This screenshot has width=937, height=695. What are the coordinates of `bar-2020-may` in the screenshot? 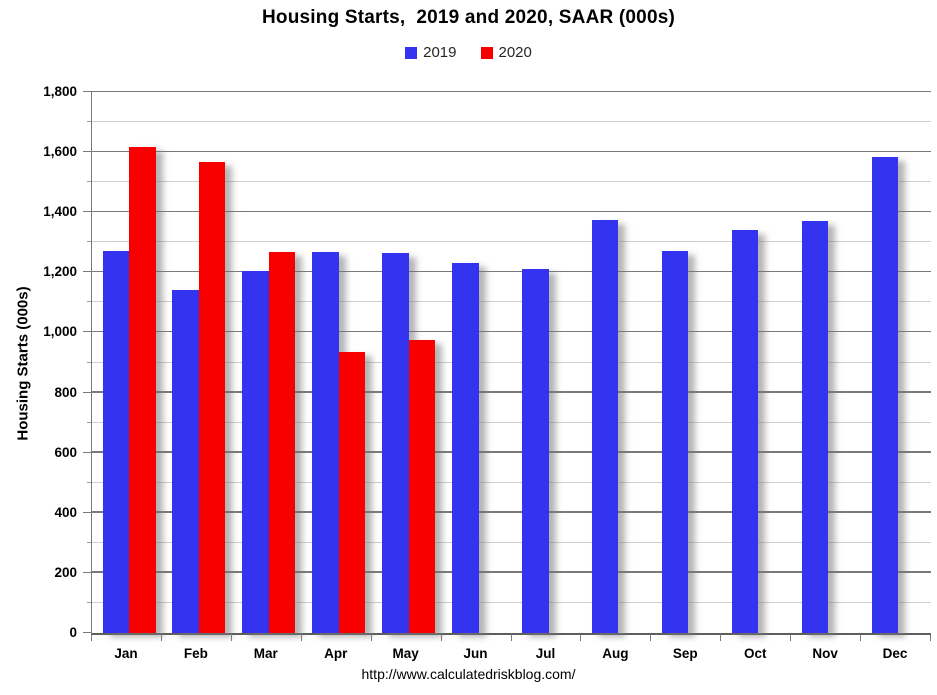 It's located at (422, 486).